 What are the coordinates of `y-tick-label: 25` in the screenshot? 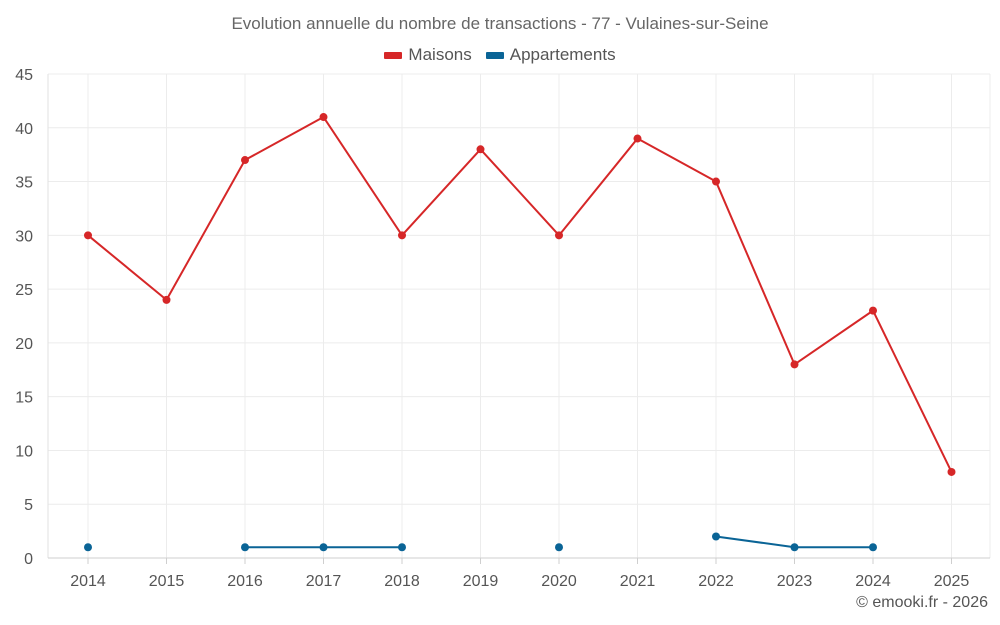 It's located at (24, 290).